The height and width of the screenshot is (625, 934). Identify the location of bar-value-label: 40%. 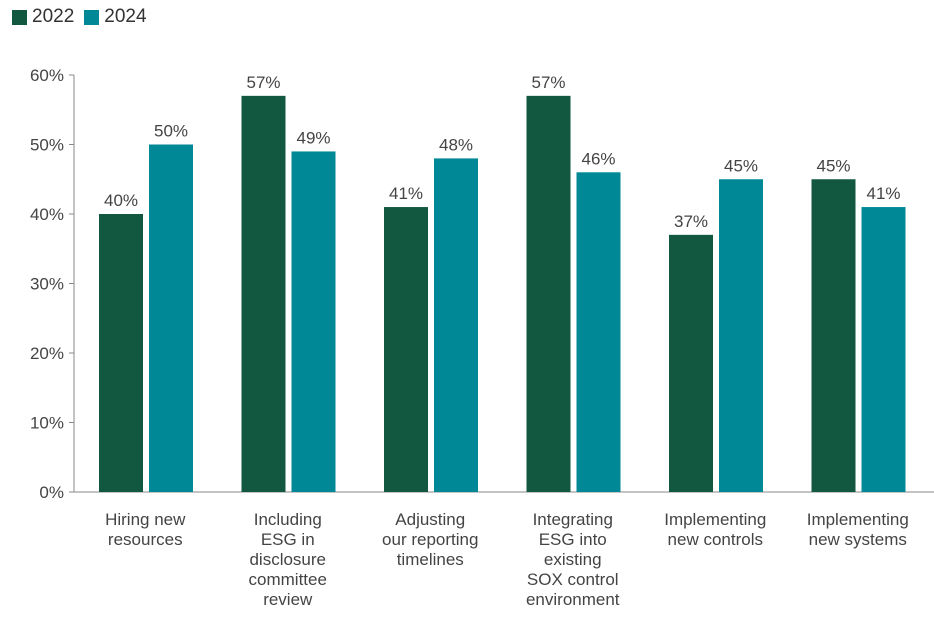
(121, 200).